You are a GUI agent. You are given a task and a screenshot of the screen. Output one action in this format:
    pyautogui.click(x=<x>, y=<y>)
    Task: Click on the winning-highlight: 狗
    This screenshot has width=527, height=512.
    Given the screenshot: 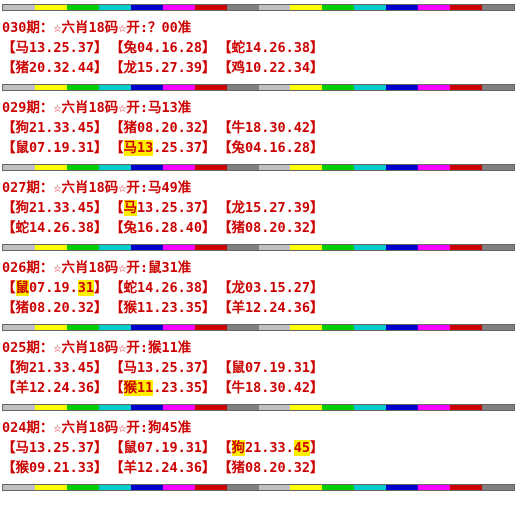 What is the action you would take?
    pyautogui.click(x=238, y=448)
    